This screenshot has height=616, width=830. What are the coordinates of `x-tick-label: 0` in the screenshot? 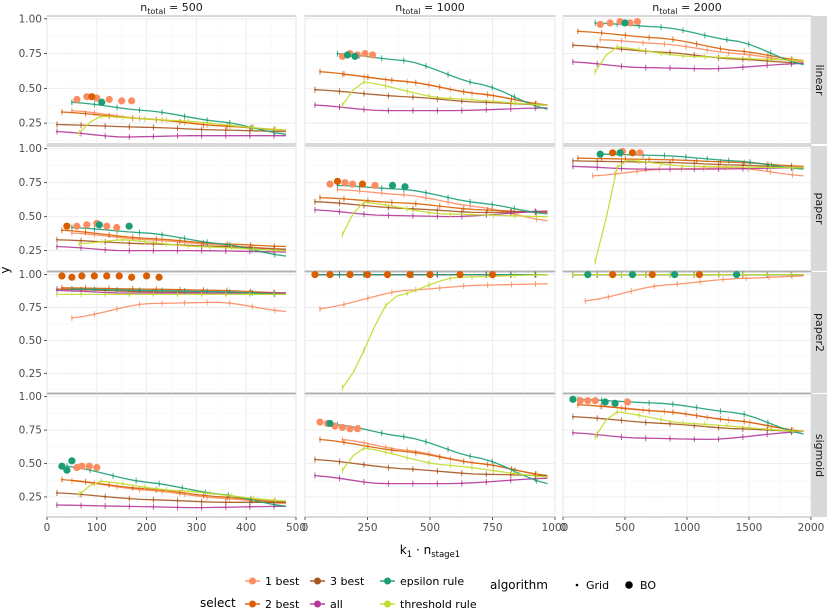 It's located at (563, 528).